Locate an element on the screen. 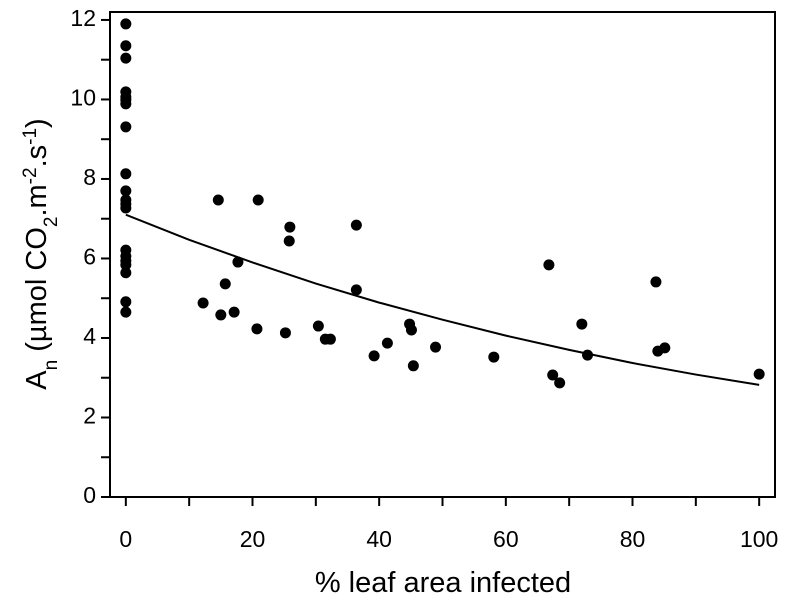  y-tick-label: 4 is located at coordinates (89, 336).